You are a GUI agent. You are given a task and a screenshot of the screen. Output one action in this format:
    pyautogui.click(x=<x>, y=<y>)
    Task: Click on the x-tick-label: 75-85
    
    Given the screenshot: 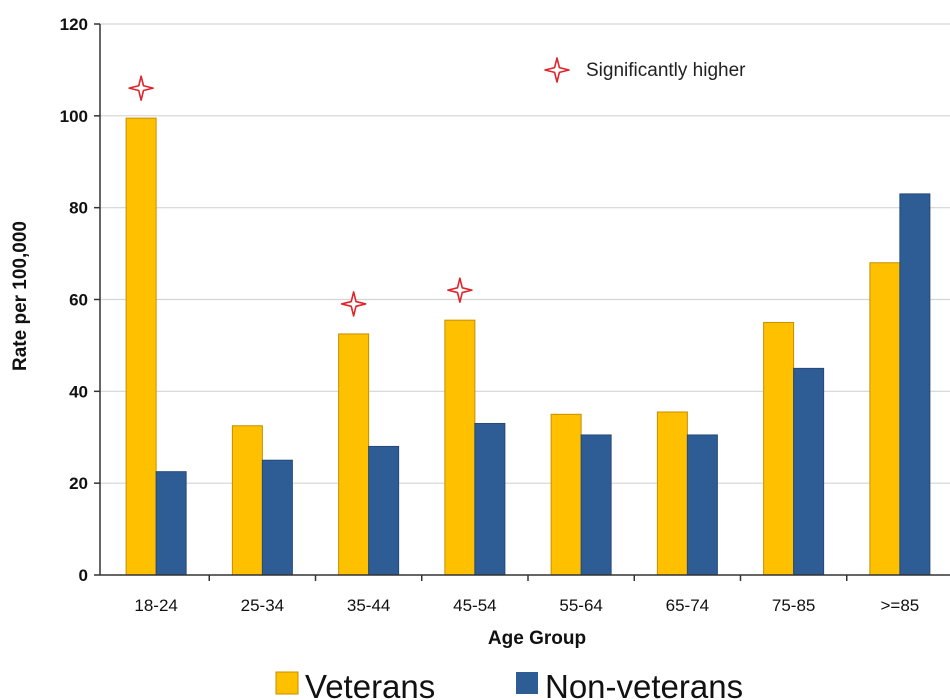 What is the action you would take?
    pyautogui.click(x=793, y=605)
    